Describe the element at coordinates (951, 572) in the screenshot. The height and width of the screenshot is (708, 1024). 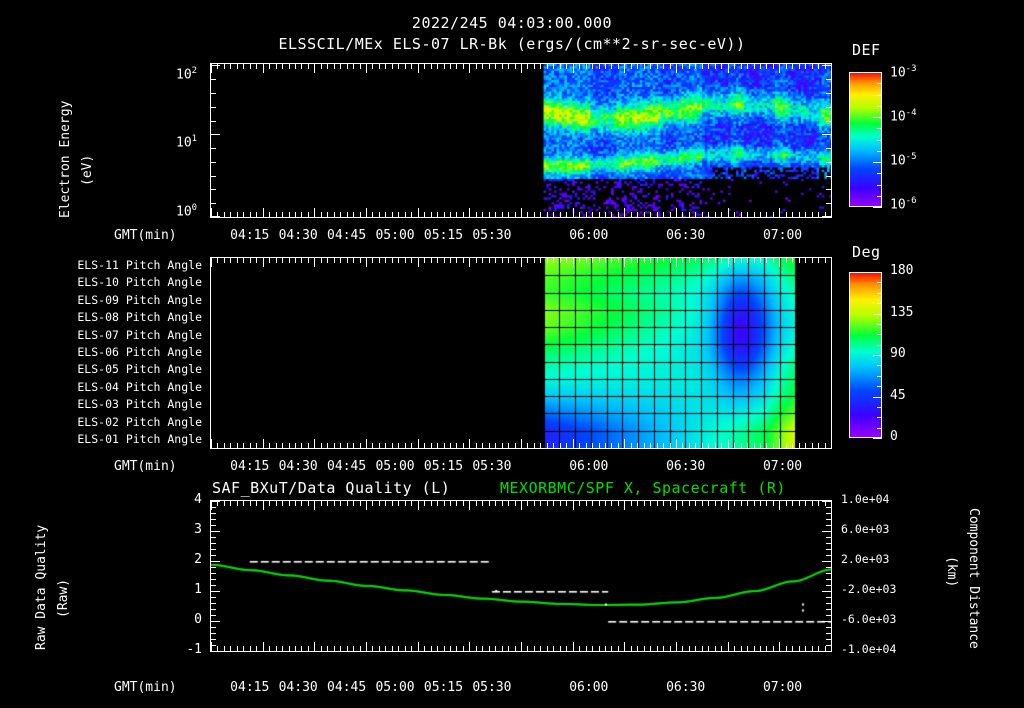
I see `panel3-ylabel-right-units: (km)` at that location.